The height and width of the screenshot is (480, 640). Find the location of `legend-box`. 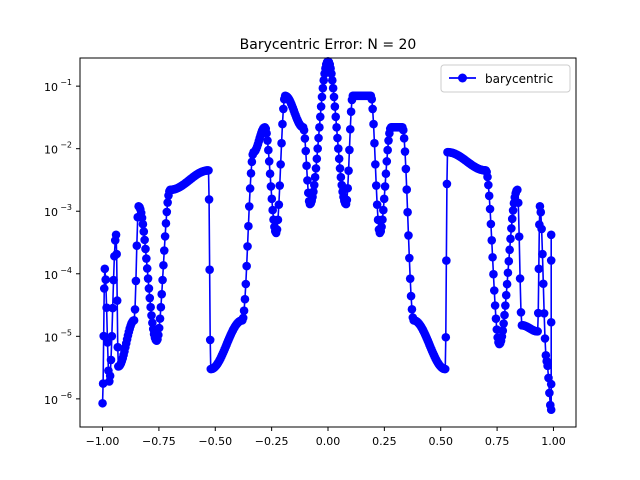

legend-box is located at coordinates (505, 78).